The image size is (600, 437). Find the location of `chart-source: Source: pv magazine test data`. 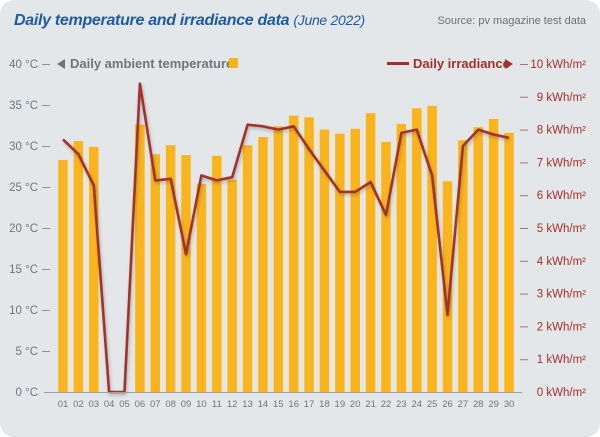

chart-source: Source: pv magazine test data is located at coordinates (511, 21).